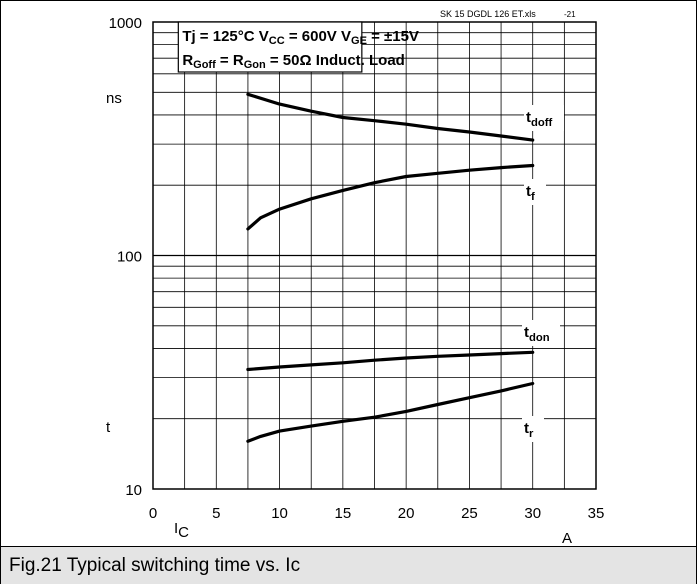 The height and width of the screenshot is (584, 697). I want to click on curve-t-f, so click(390, 197).